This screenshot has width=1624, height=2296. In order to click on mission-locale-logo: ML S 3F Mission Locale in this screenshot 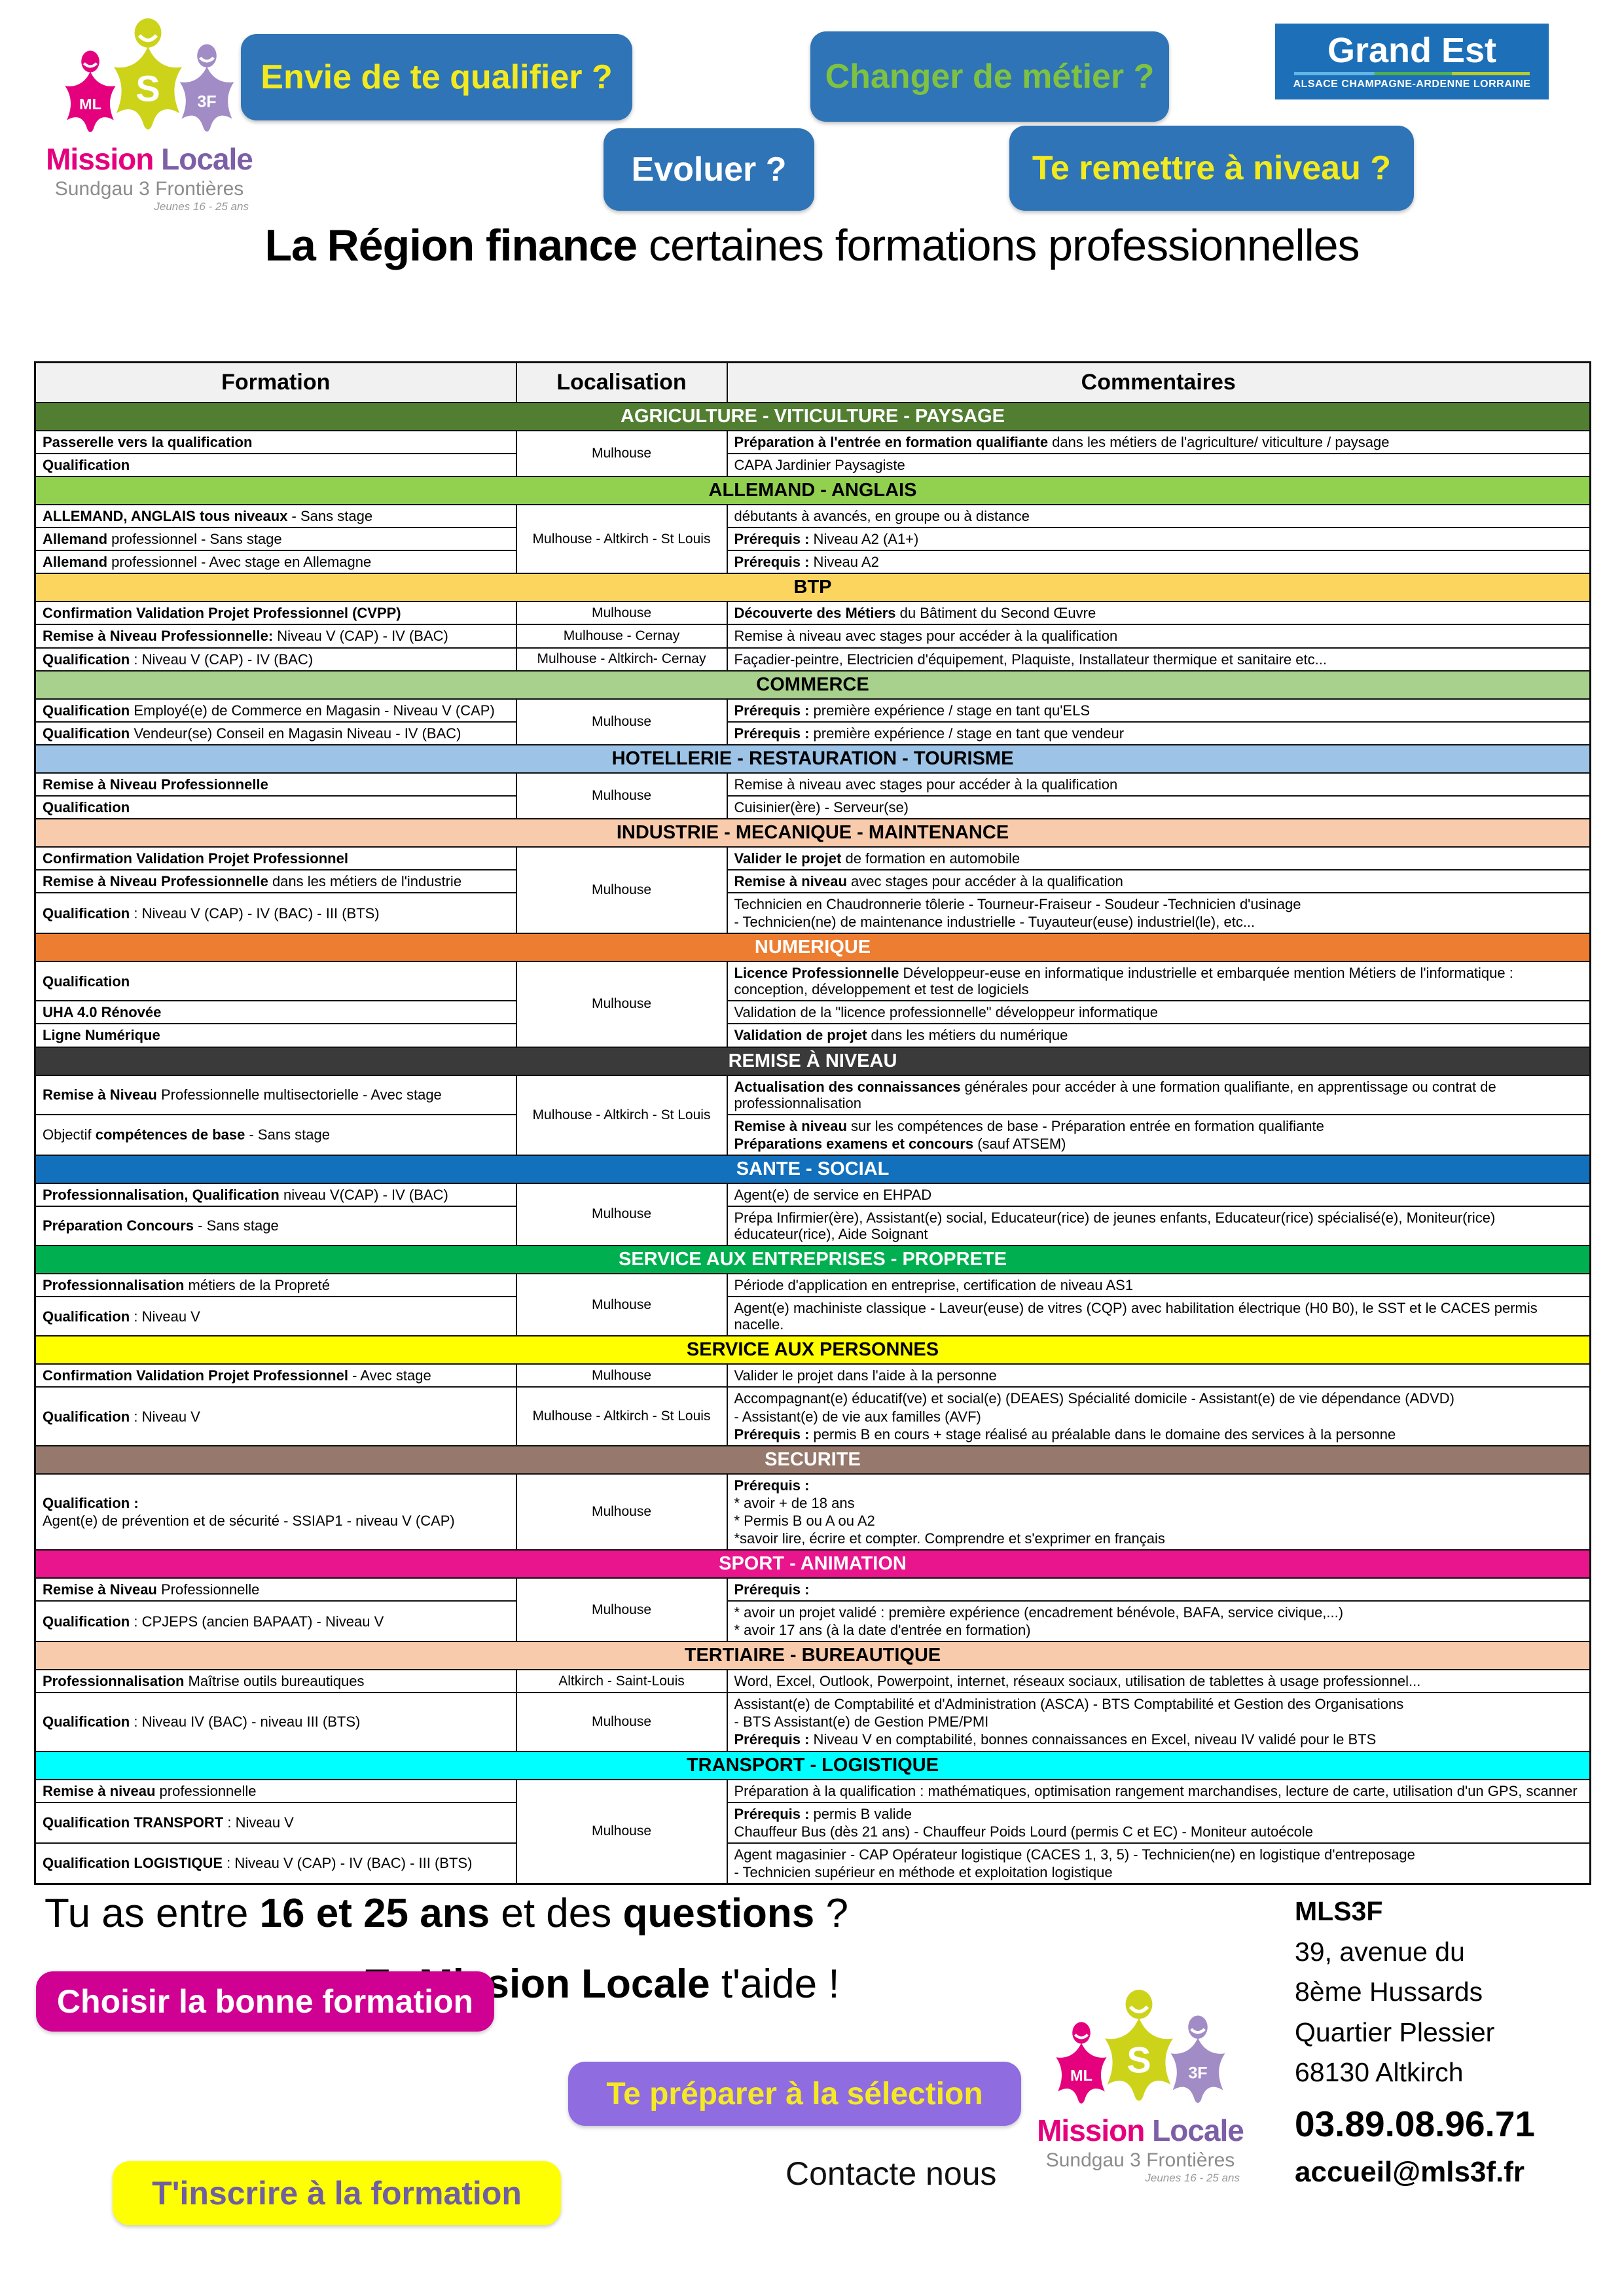, I will do `click(149, 115)`.